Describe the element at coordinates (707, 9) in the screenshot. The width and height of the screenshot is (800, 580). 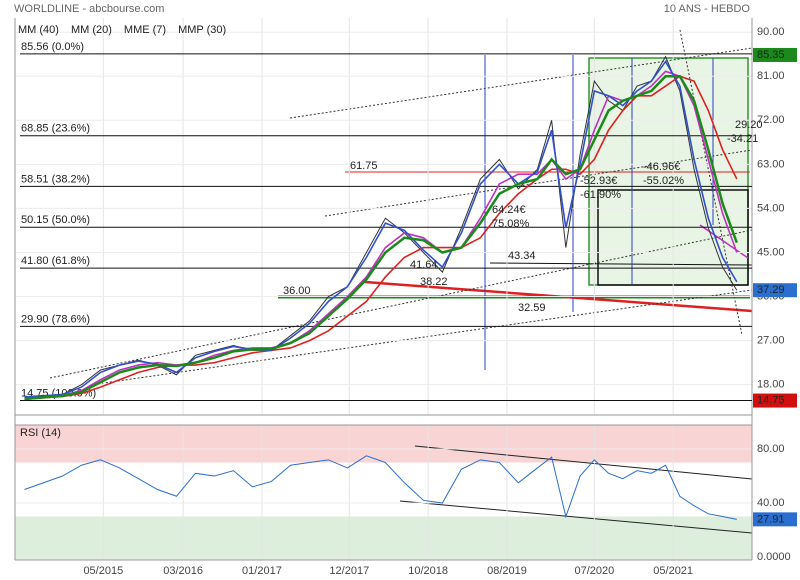
I see `chart-subtitle: 10 ANS - HEBDO` at that location.